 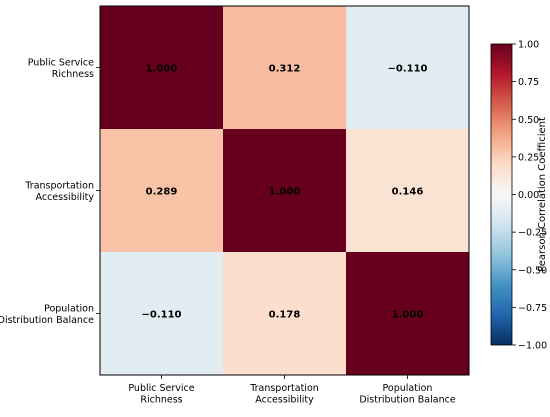 I want to click on colorbar-tick-label-5: −0.25, so click(x=532, y=233).